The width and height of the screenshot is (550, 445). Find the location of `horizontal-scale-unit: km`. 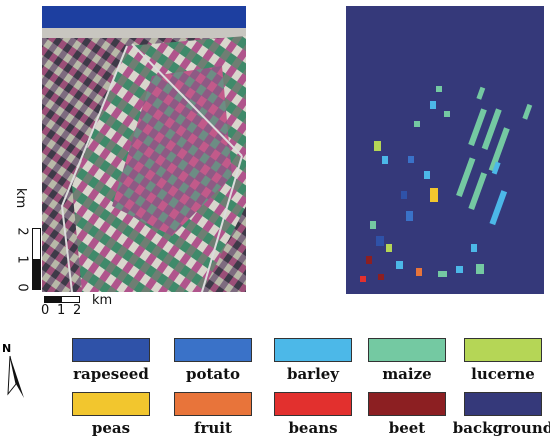

horizontal-scale-unit: km is located at coordinates (102, 300).